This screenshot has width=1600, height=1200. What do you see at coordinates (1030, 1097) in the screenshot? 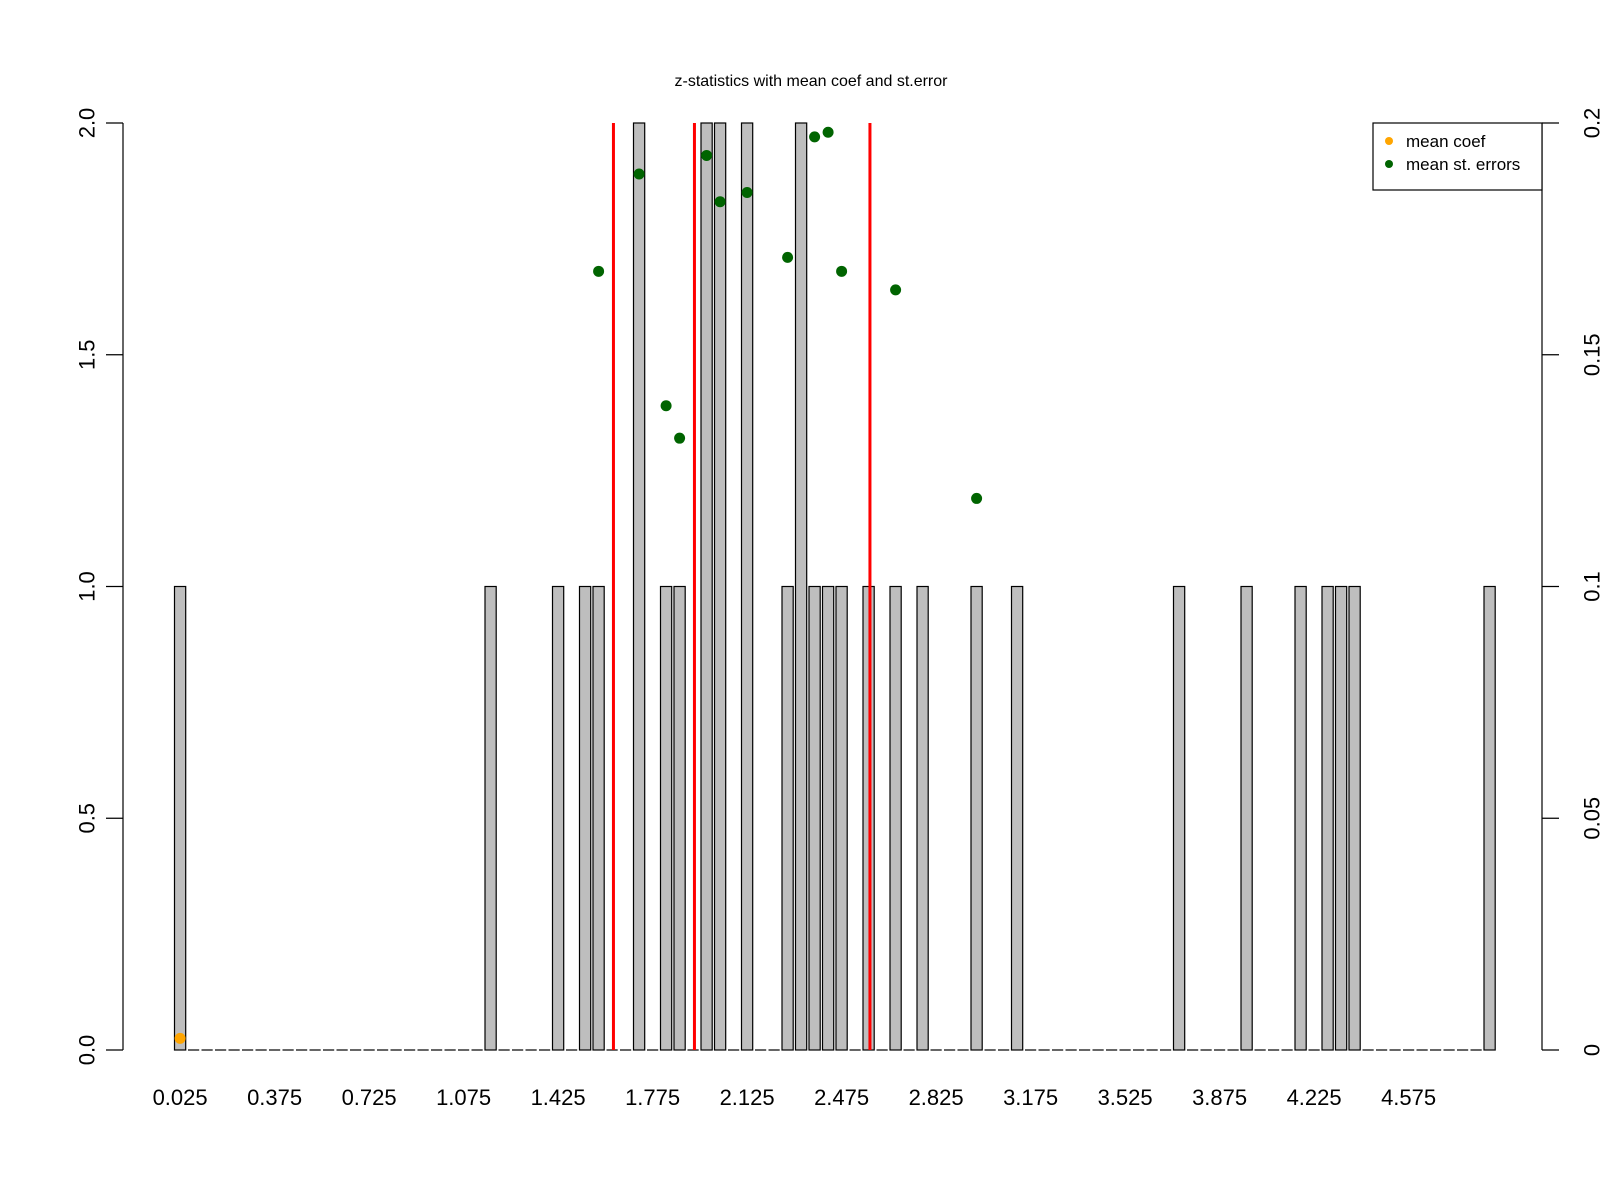
I see `x-axis-tick-label: 3.175` at bounding box center [1030, 1097].